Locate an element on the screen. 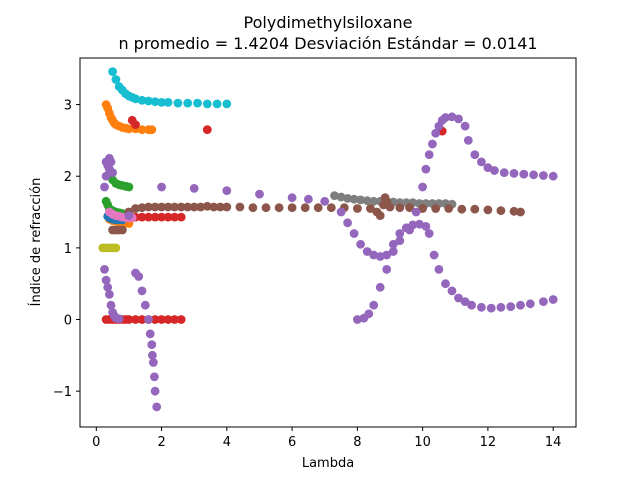  x-tick-label: 4 is located at coordinates (227, 442).